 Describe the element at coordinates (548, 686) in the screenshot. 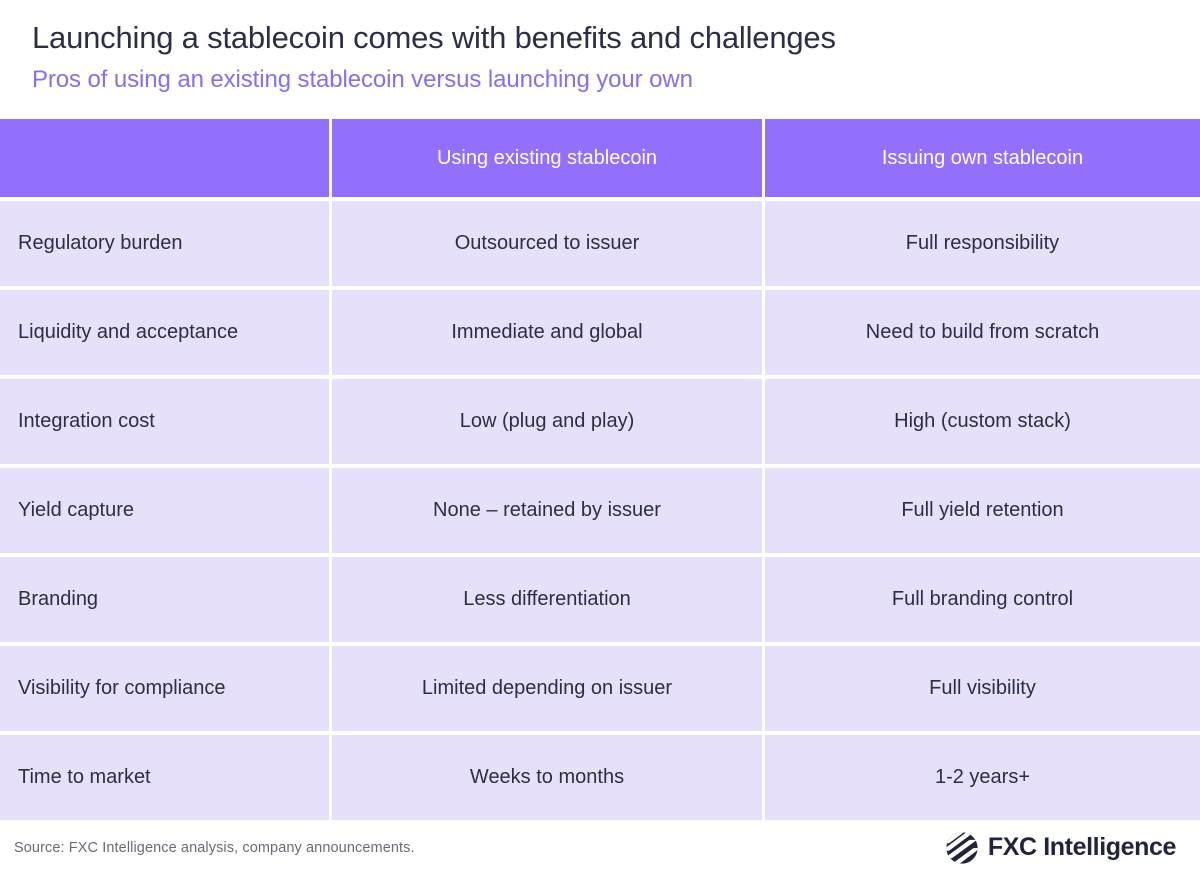

I see `cell-using-existing: Limited depending on issuer` at that location.